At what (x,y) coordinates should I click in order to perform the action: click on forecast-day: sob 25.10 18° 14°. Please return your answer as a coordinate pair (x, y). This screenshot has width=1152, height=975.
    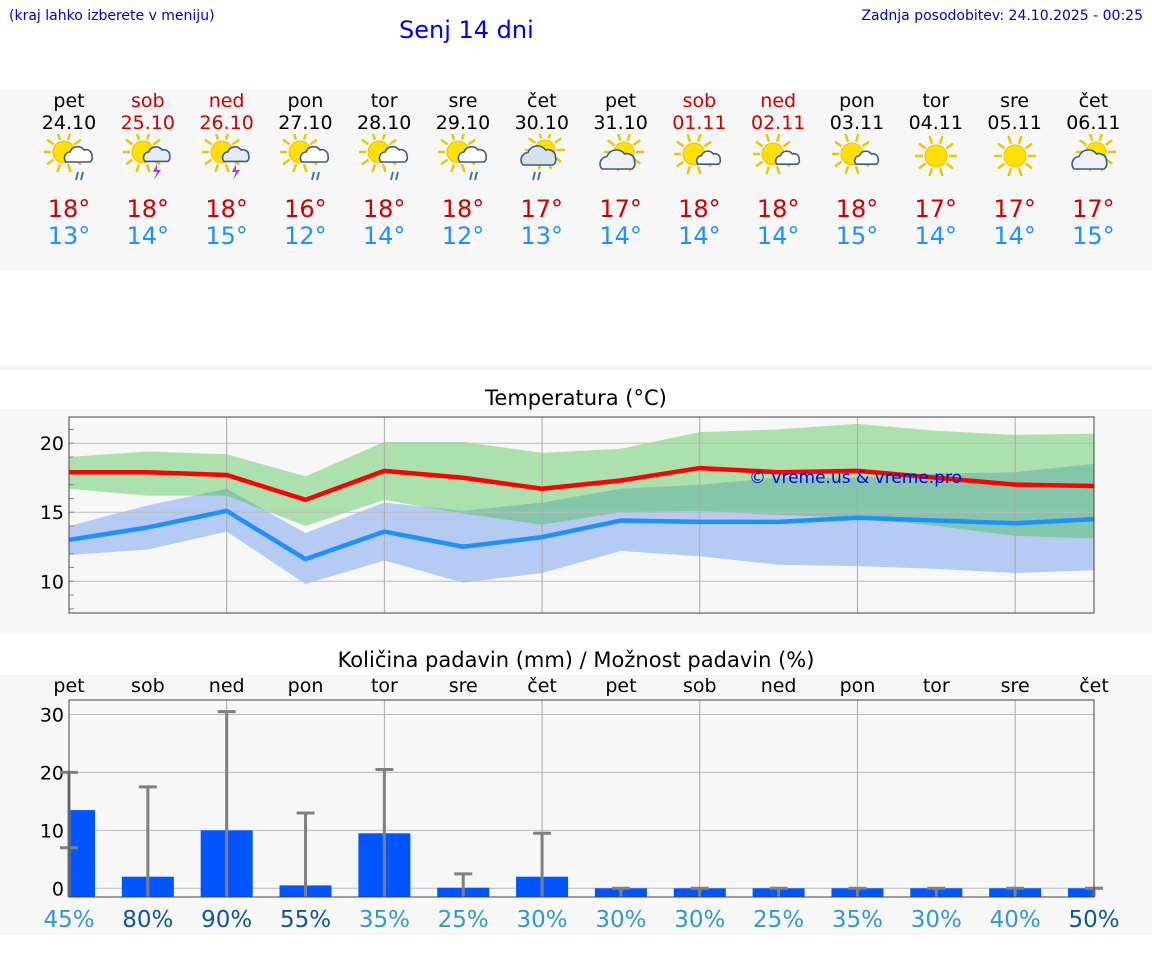
    Looking at the image, I should click on (148, 170).